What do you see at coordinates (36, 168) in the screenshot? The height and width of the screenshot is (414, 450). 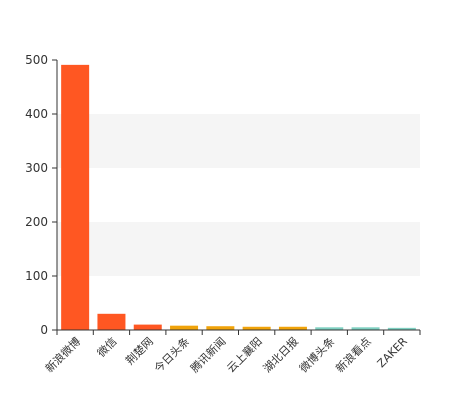 I see `y-tick-label: 300` at bounding box center [36, 168].